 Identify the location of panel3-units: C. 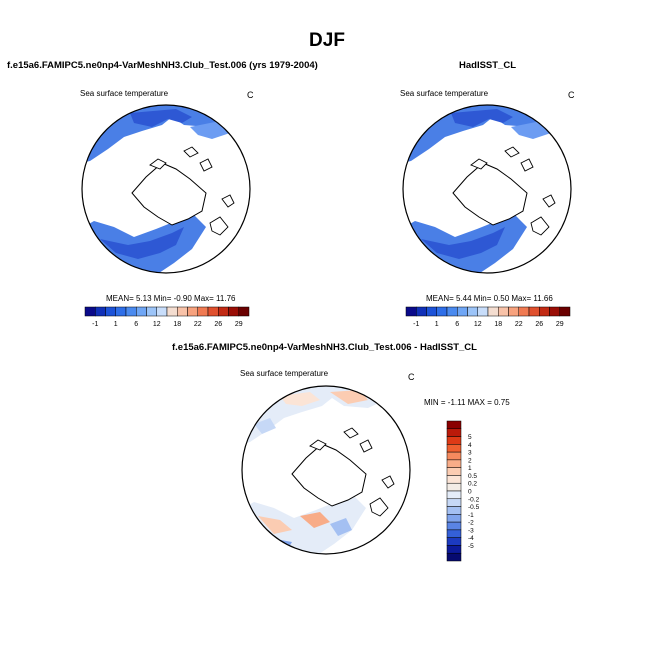
(411, 377).